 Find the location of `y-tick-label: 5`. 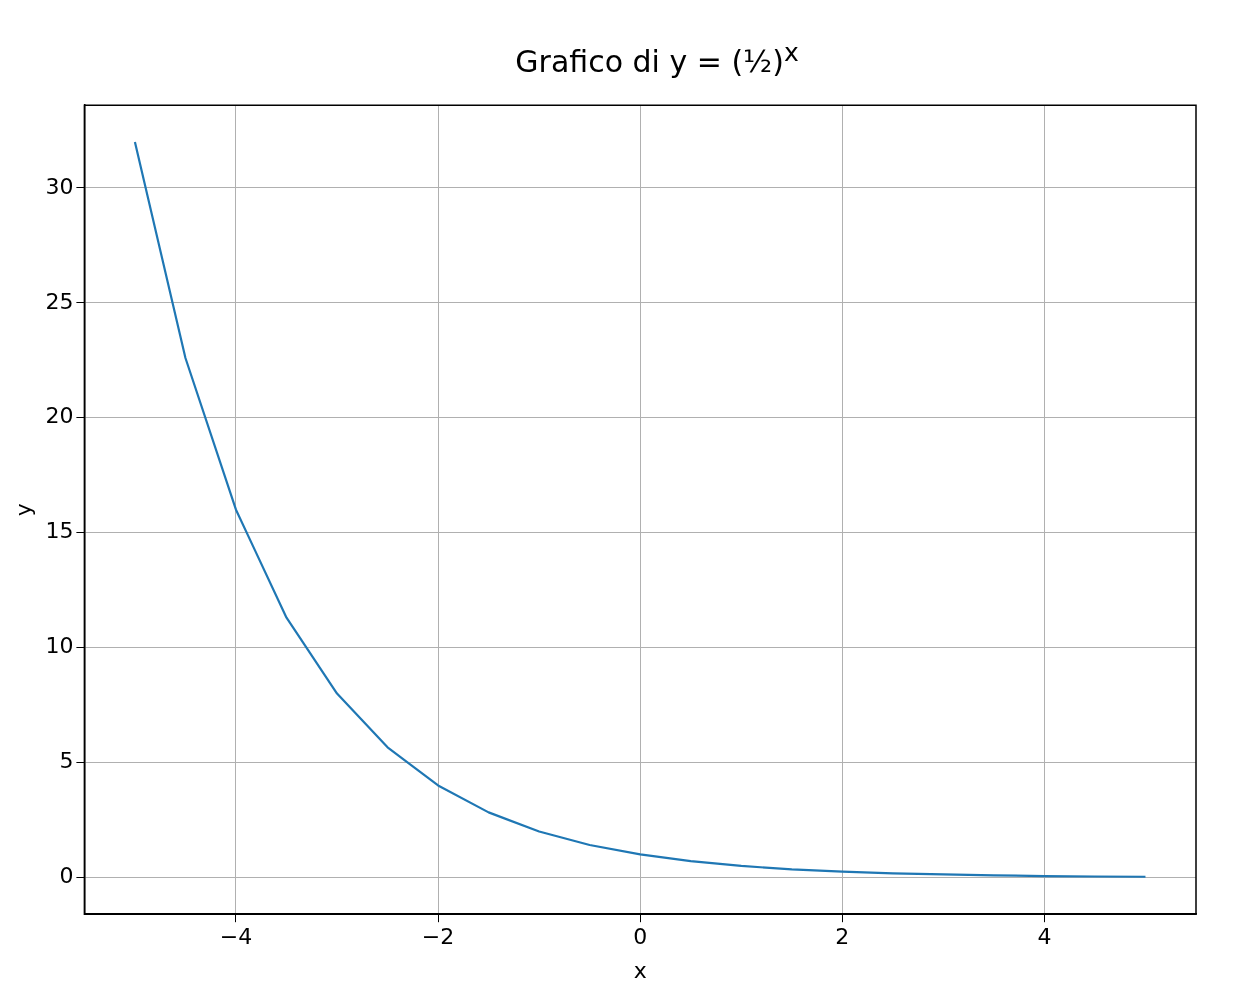

y-tick-label: 5 is located at coordinates (66, 761).